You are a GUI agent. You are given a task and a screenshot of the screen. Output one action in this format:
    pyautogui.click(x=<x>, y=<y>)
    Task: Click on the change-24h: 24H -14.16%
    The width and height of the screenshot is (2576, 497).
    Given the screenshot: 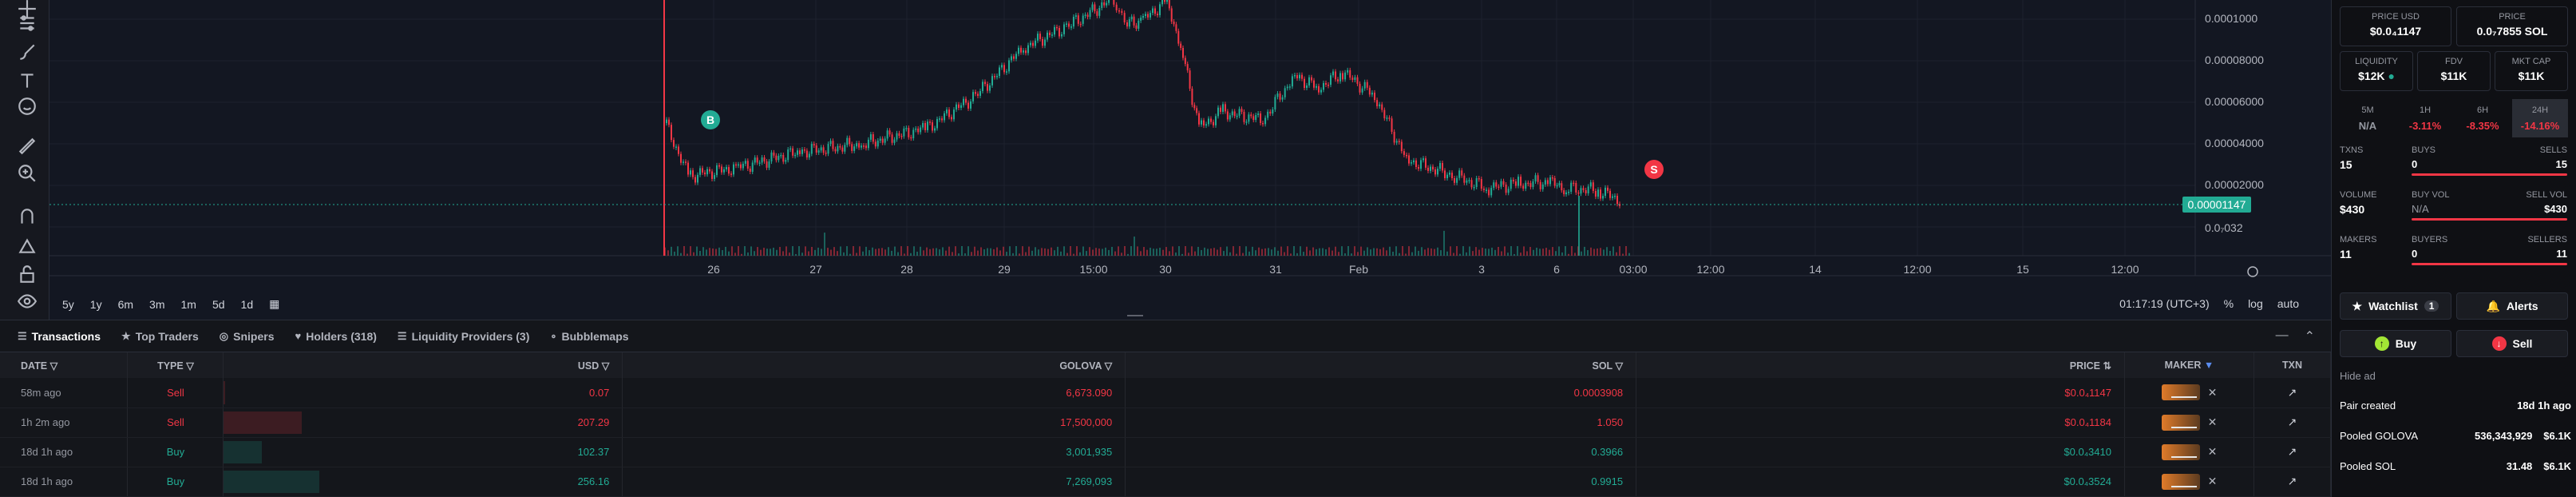 What is the action you would take?
    pyautogui.click(x=2540, y=118)
    